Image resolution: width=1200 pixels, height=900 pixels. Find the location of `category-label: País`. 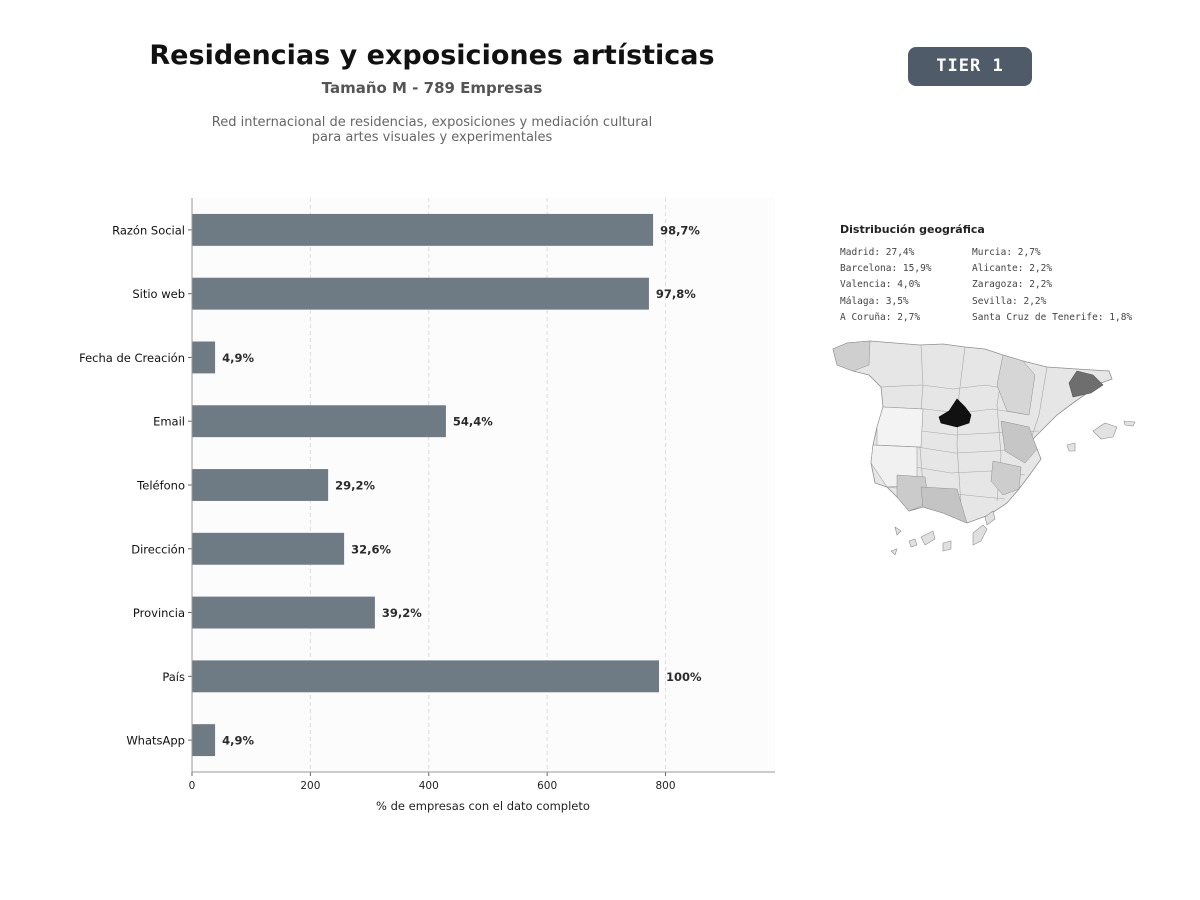

category-label: País is located at coordinates (173, 677).